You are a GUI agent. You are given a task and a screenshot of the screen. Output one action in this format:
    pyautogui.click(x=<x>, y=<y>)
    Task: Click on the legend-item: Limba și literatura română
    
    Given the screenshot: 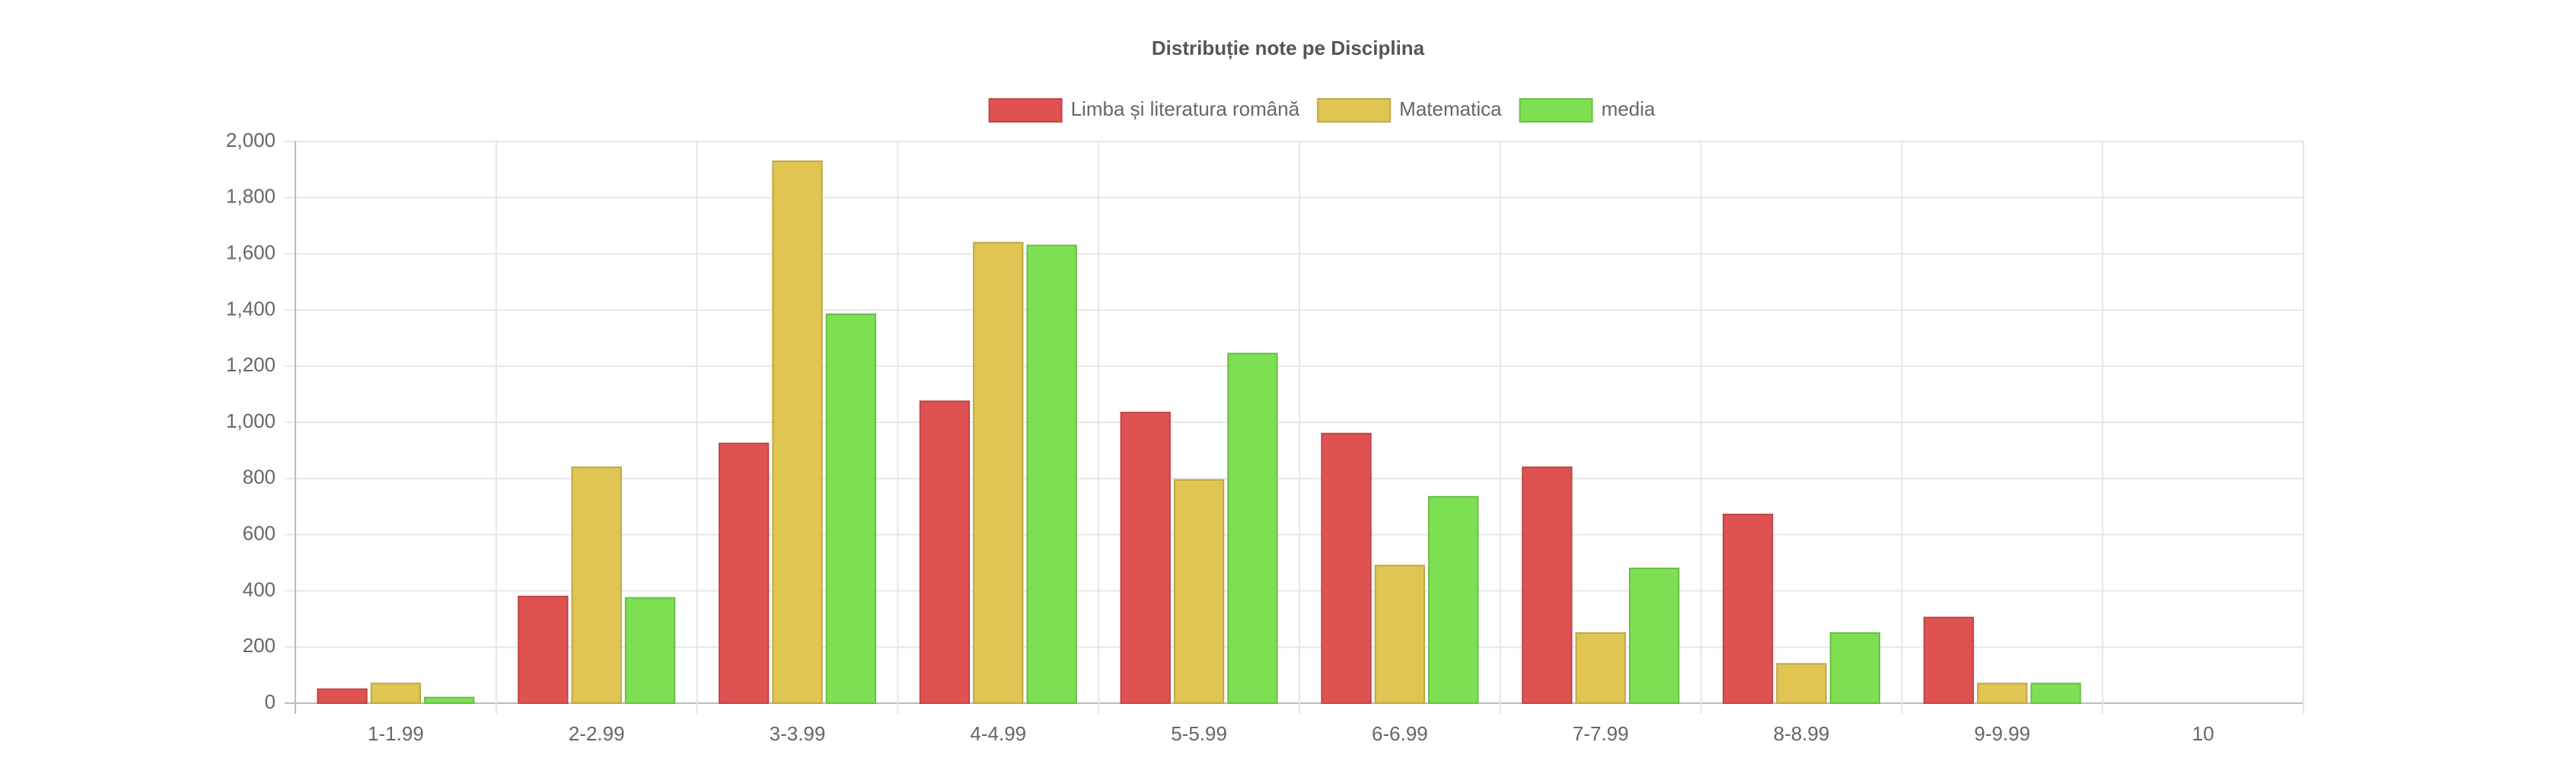 What is the action you would take?
    pyautogui.click(x=1144, y=110)
    